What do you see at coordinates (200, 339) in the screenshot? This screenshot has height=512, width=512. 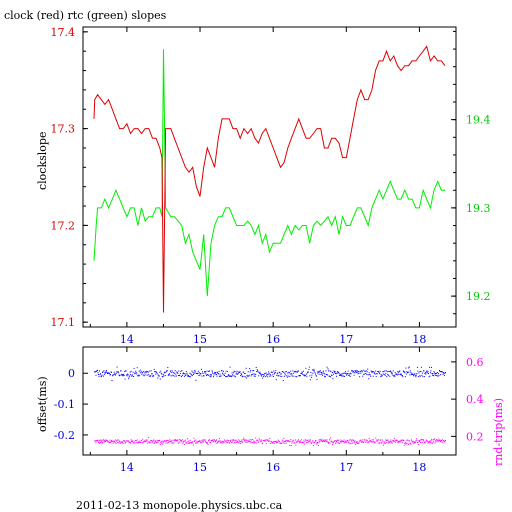 I see `top-xtick-label: 15` at bounding box center [200, 339].